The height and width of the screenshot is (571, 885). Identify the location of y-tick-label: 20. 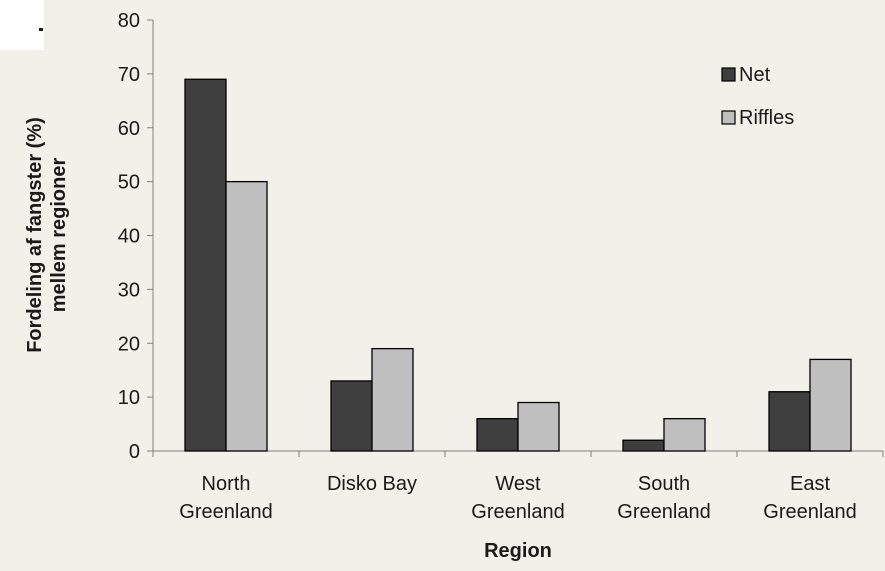
(129, 344).